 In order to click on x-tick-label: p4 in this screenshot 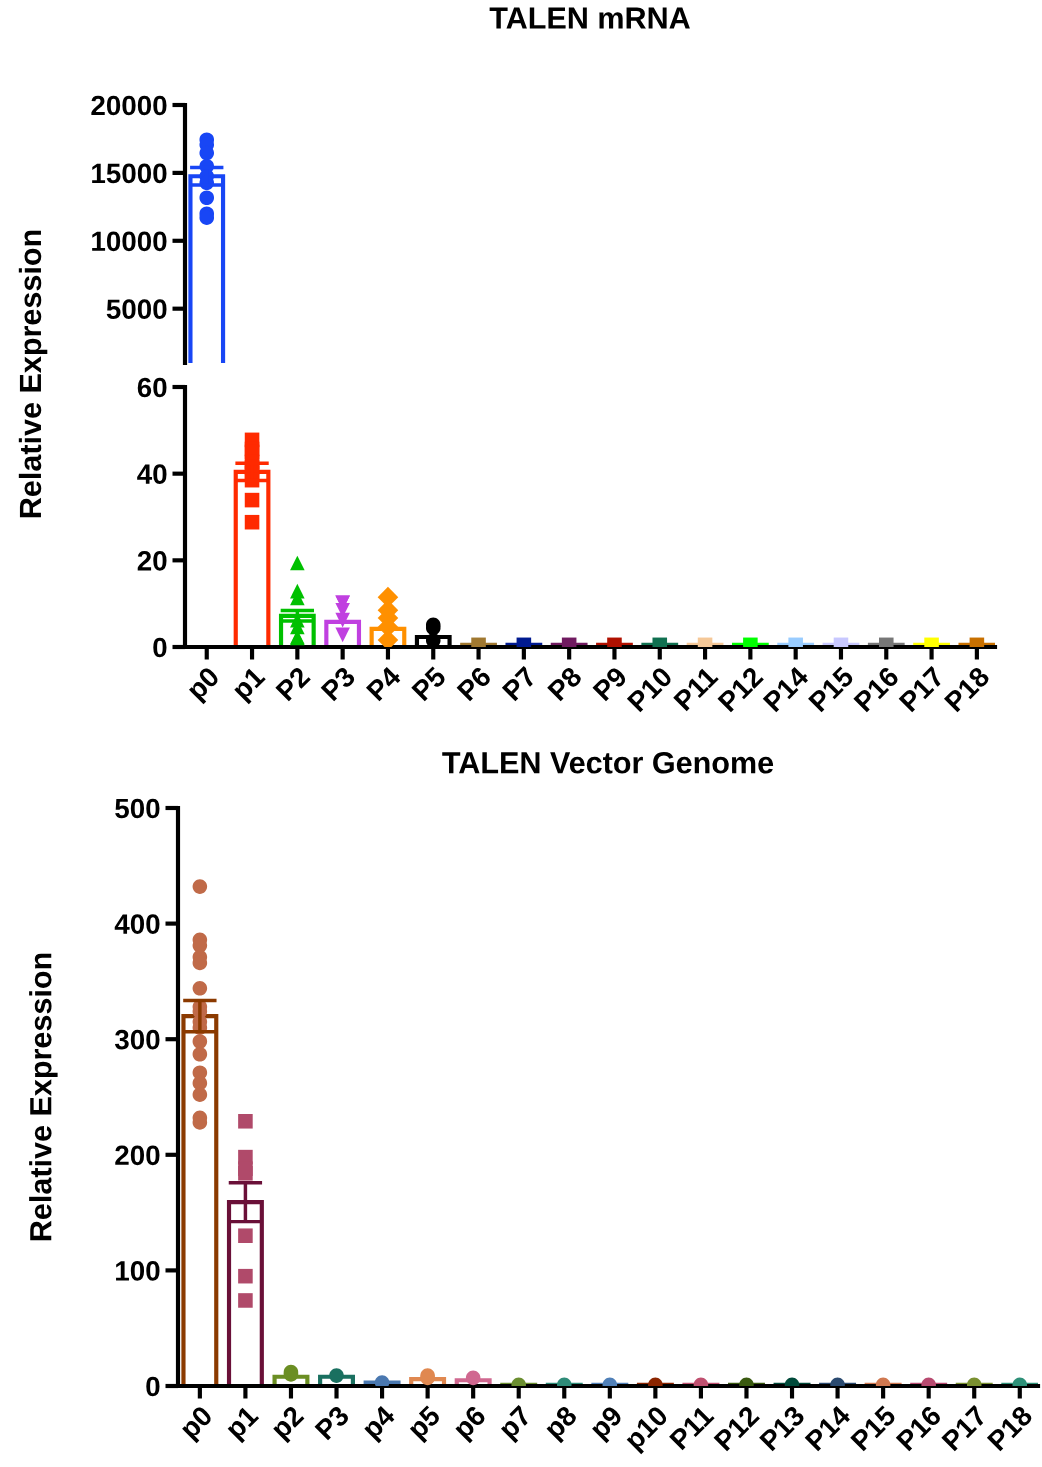, I will do `click(381, 1424)`.